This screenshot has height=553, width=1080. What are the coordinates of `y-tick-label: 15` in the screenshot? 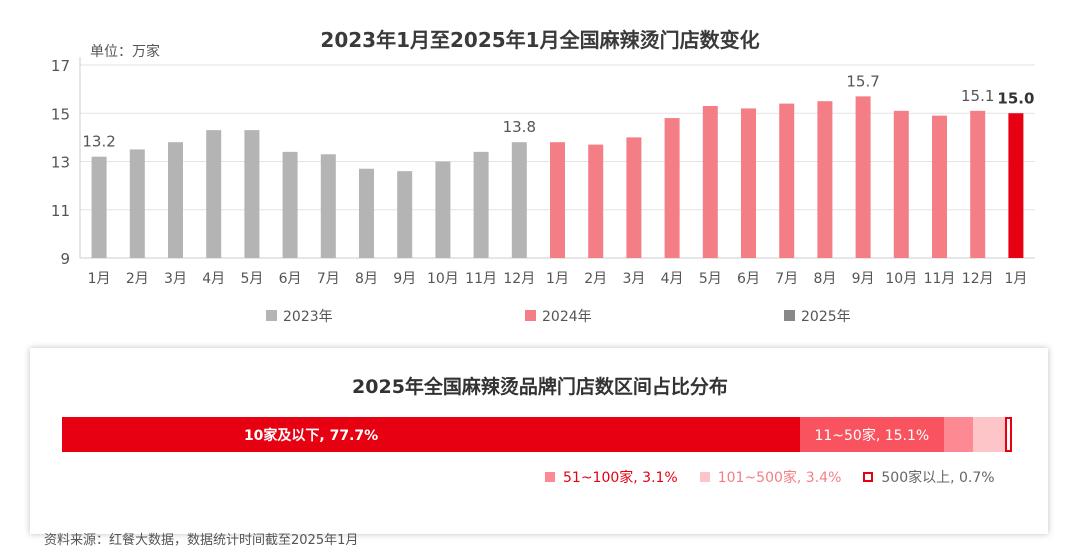 It's located at (60, 114).